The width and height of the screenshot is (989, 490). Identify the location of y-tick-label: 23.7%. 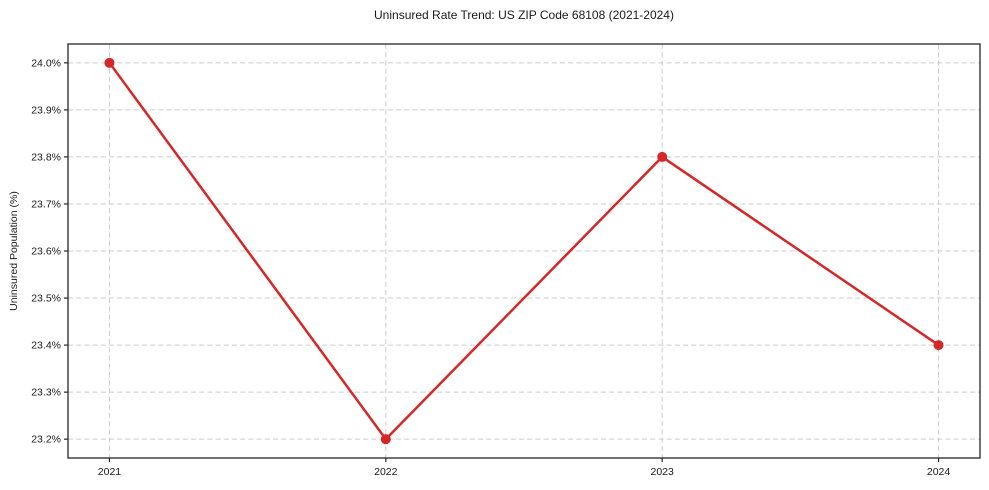
(46, 204).